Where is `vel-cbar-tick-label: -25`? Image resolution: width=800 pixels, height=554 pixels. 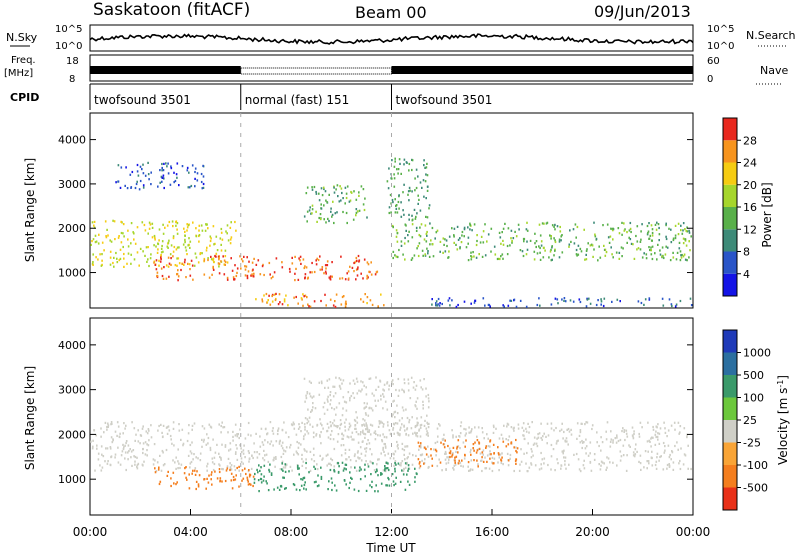 vel-cbar-tick-label: -25 is located at coordinates (752, 443).